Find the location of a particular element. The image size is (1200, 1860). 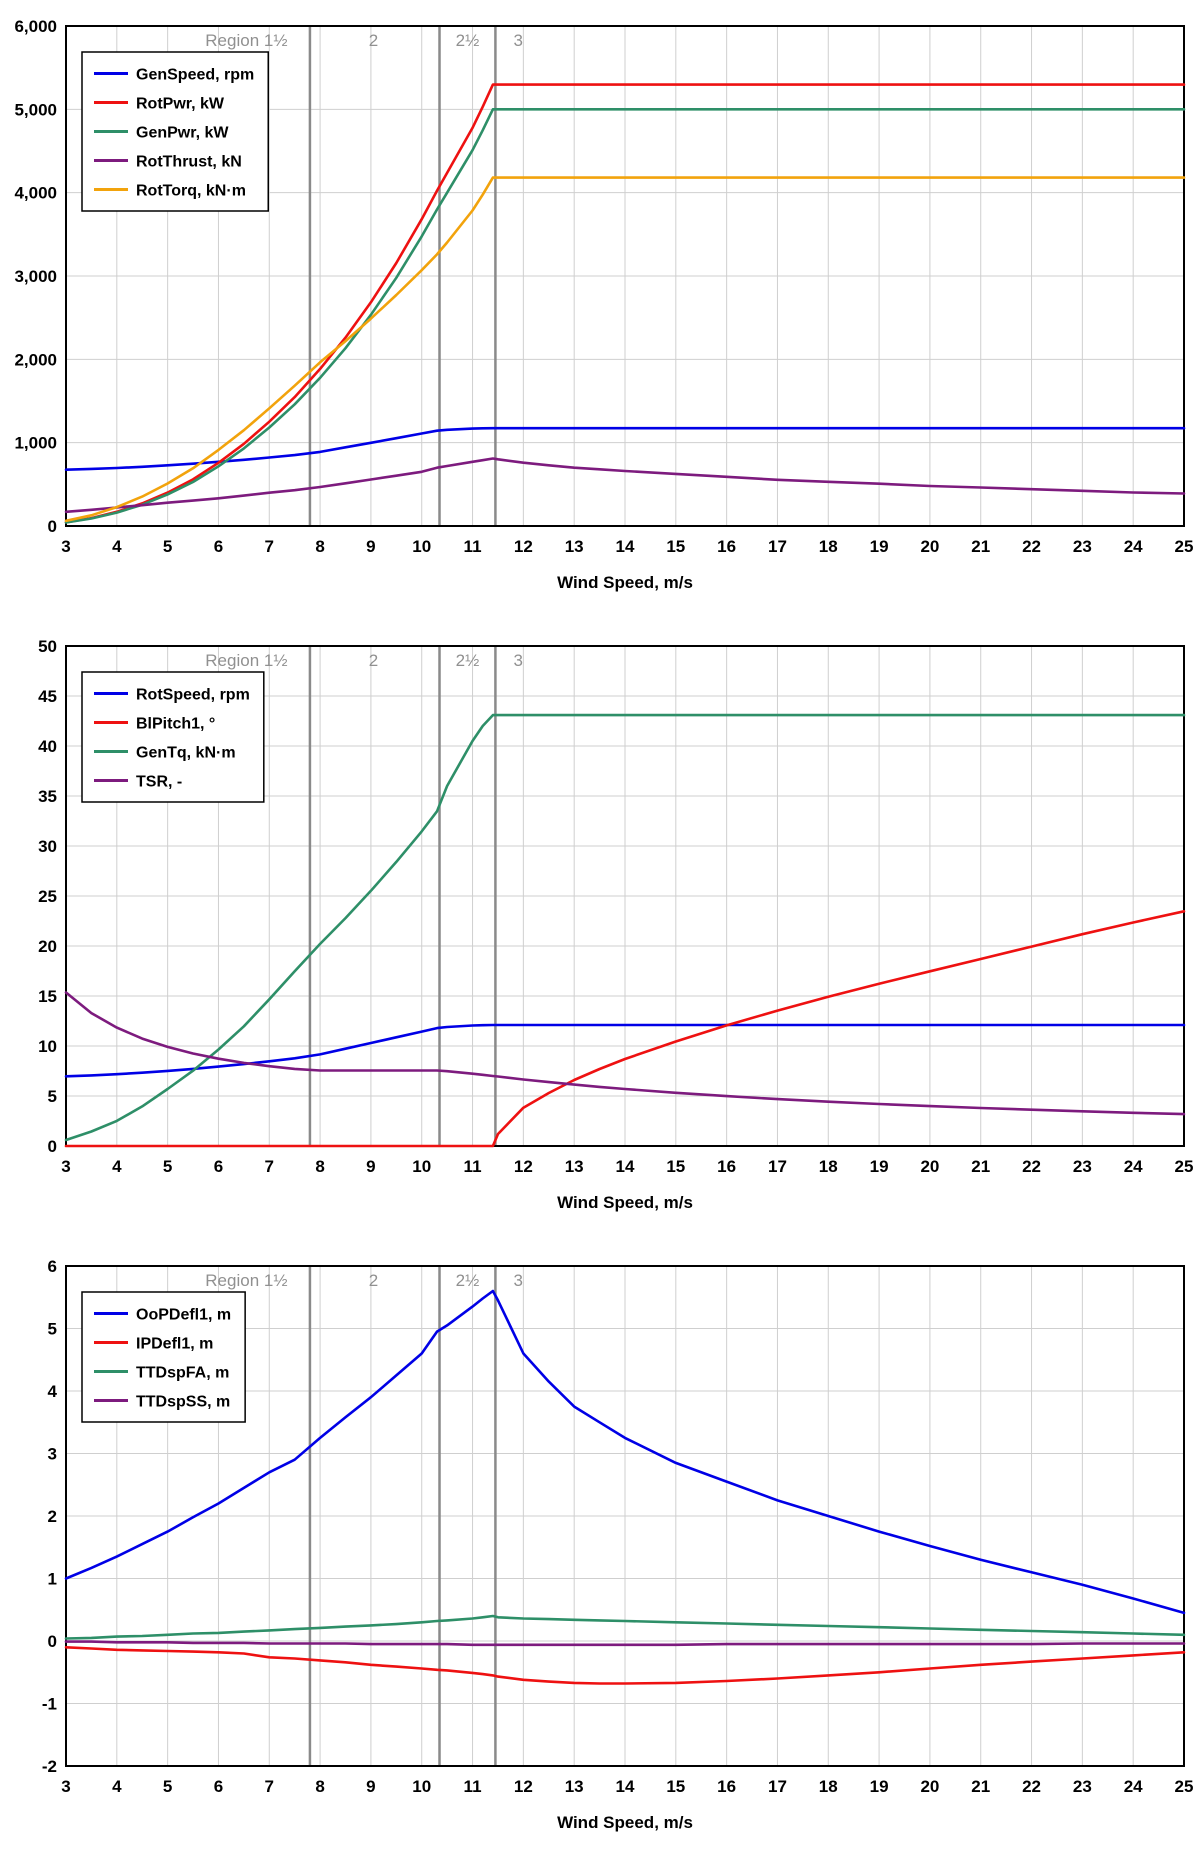

x-tick-label: 14 is located at coordinates (625, 546).